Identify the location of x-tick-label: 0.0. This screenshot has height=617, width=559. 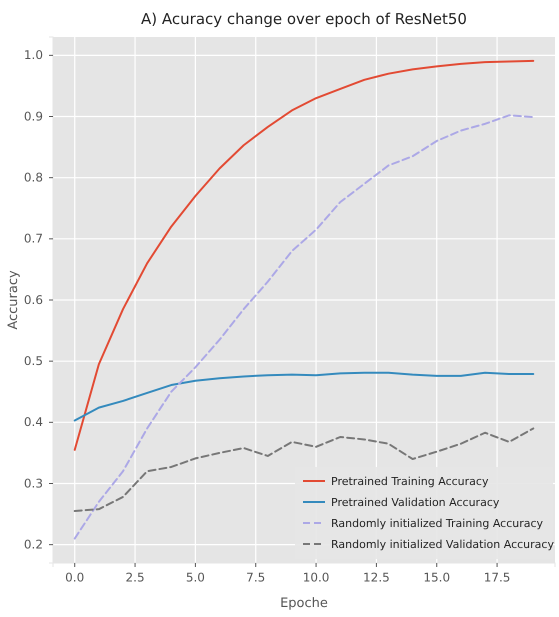
(74, 577).